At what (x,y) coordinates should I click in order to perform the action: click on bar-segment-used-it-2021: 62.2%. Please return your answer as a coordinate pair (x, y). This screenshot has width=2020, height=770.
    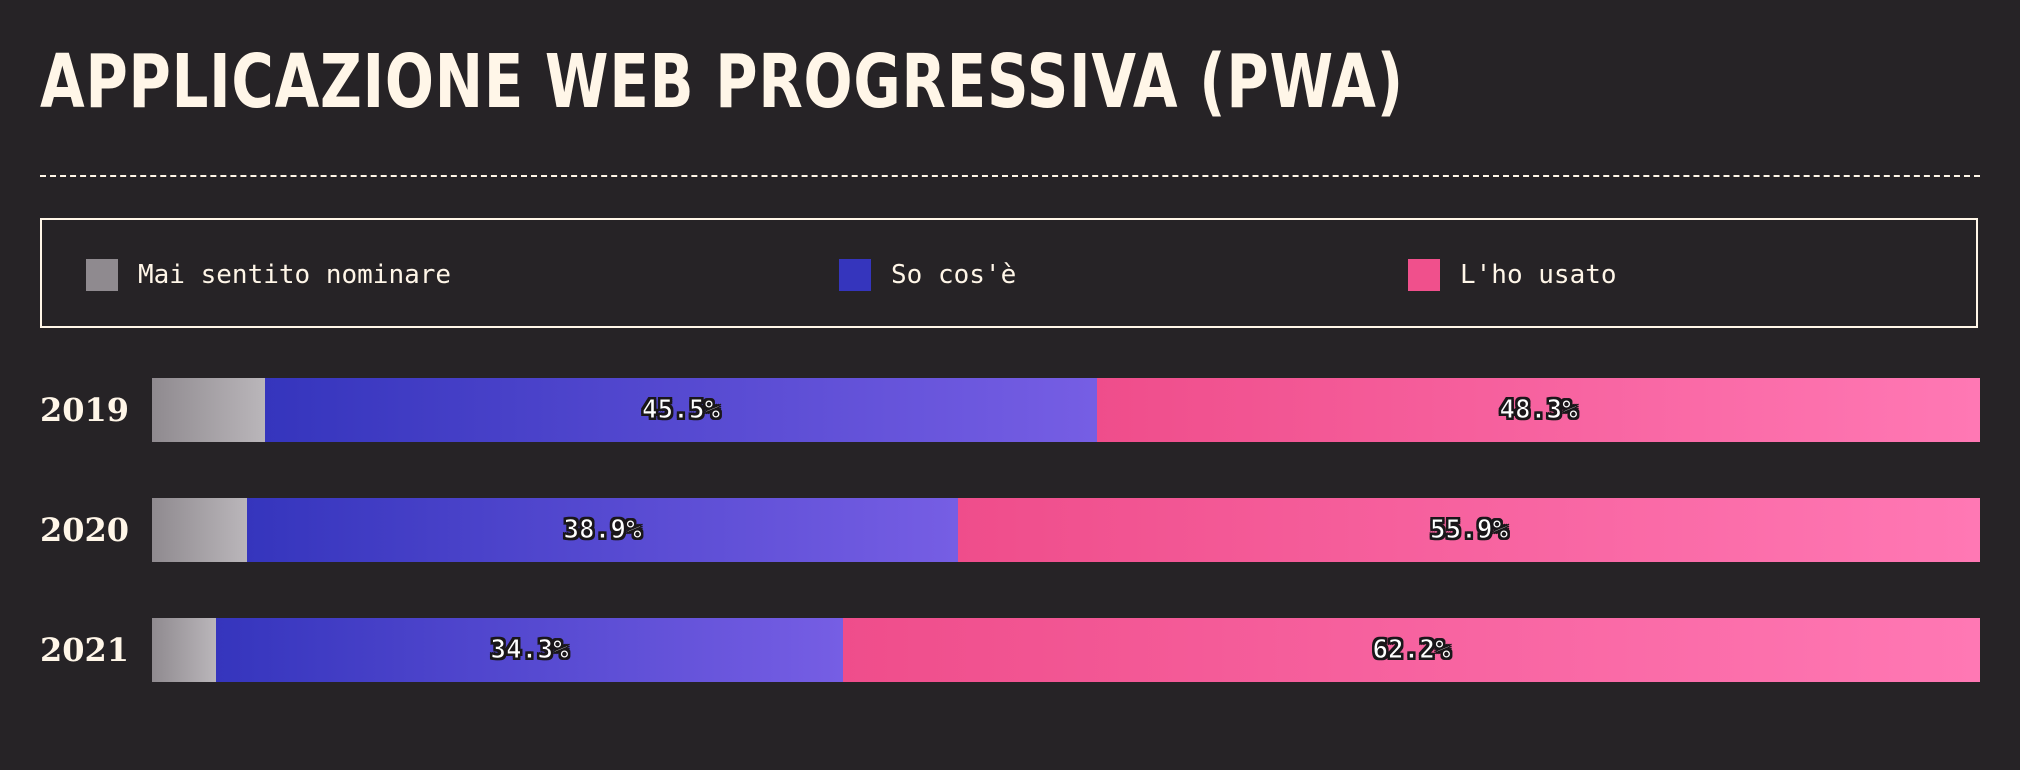
    Looking at the image, I should click on (1411, 650).